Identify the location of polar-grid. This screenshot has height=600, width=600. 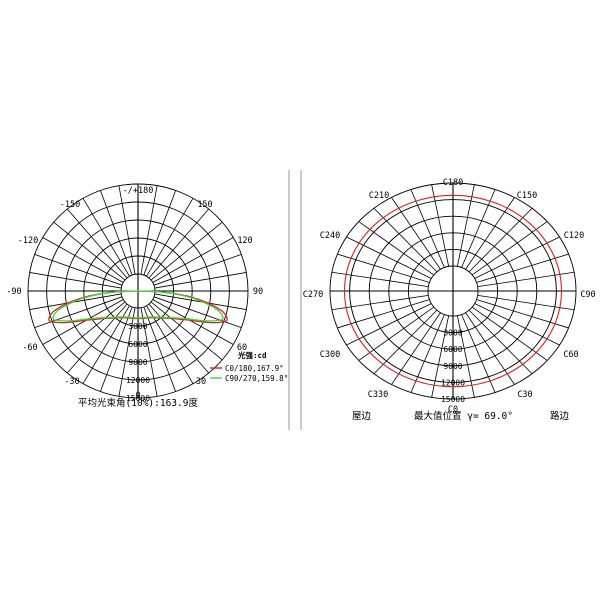
(138, 291).